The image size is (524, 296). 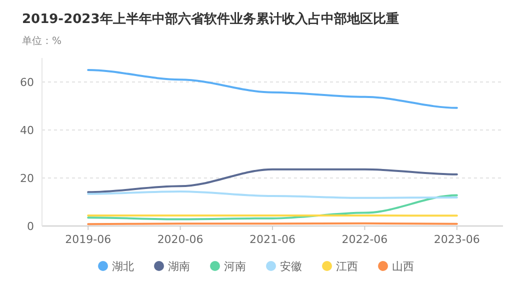 What do you see at coordinates (30, 226) in the screenshot?
I see `y-tick-label: 0` at bounding box center [30, 226].